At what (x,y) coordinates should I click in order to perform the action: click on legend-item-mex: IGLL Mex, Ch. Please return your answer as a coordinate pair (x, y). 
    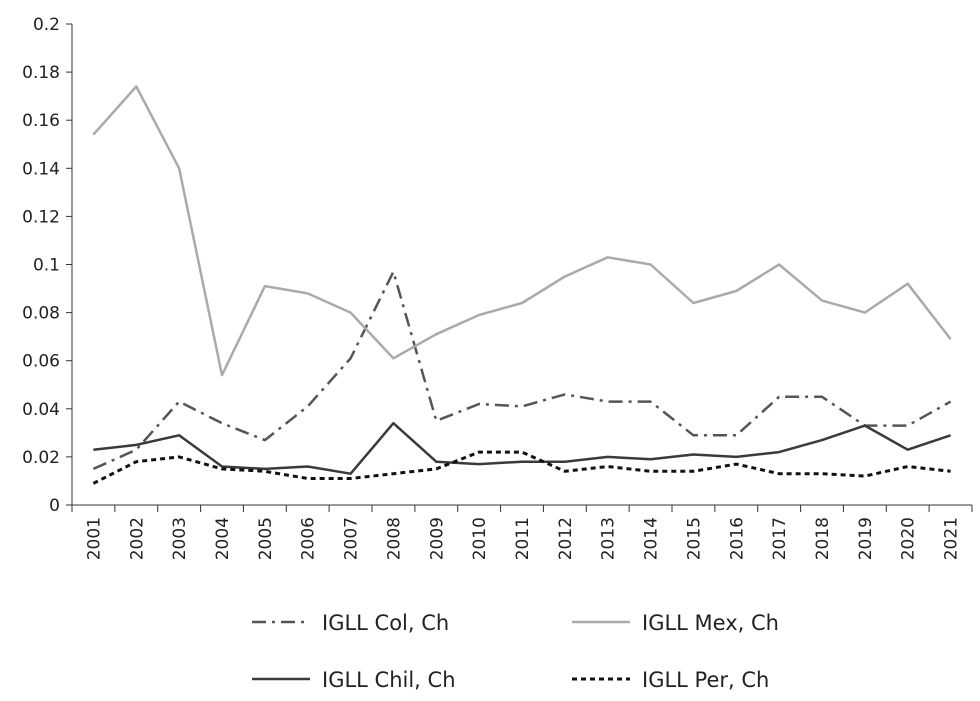
    Looking at the image, I should click on (675, 623).